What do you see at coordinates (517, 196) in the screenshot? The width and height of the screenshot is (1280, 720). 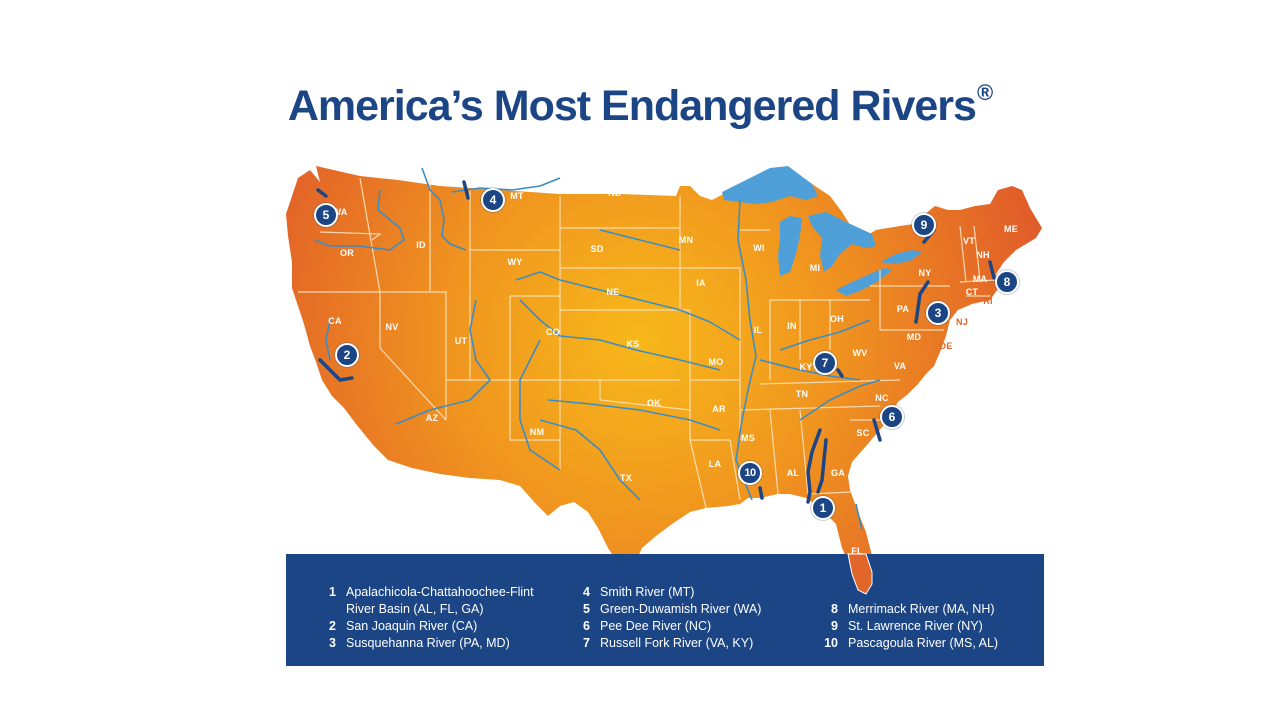 I see `state-label-mt: MT` at bounding box center [517, 196].